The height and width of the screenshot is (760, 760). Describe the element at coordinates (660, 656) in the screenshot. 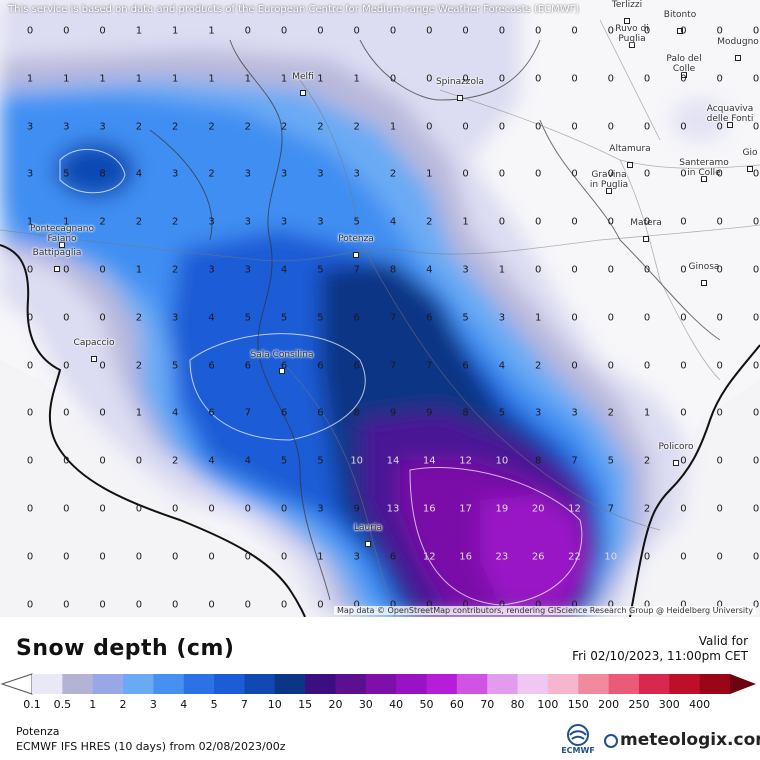

I see `valid-date: Fri 02/10/2023, 11:00pm CET` at that location.